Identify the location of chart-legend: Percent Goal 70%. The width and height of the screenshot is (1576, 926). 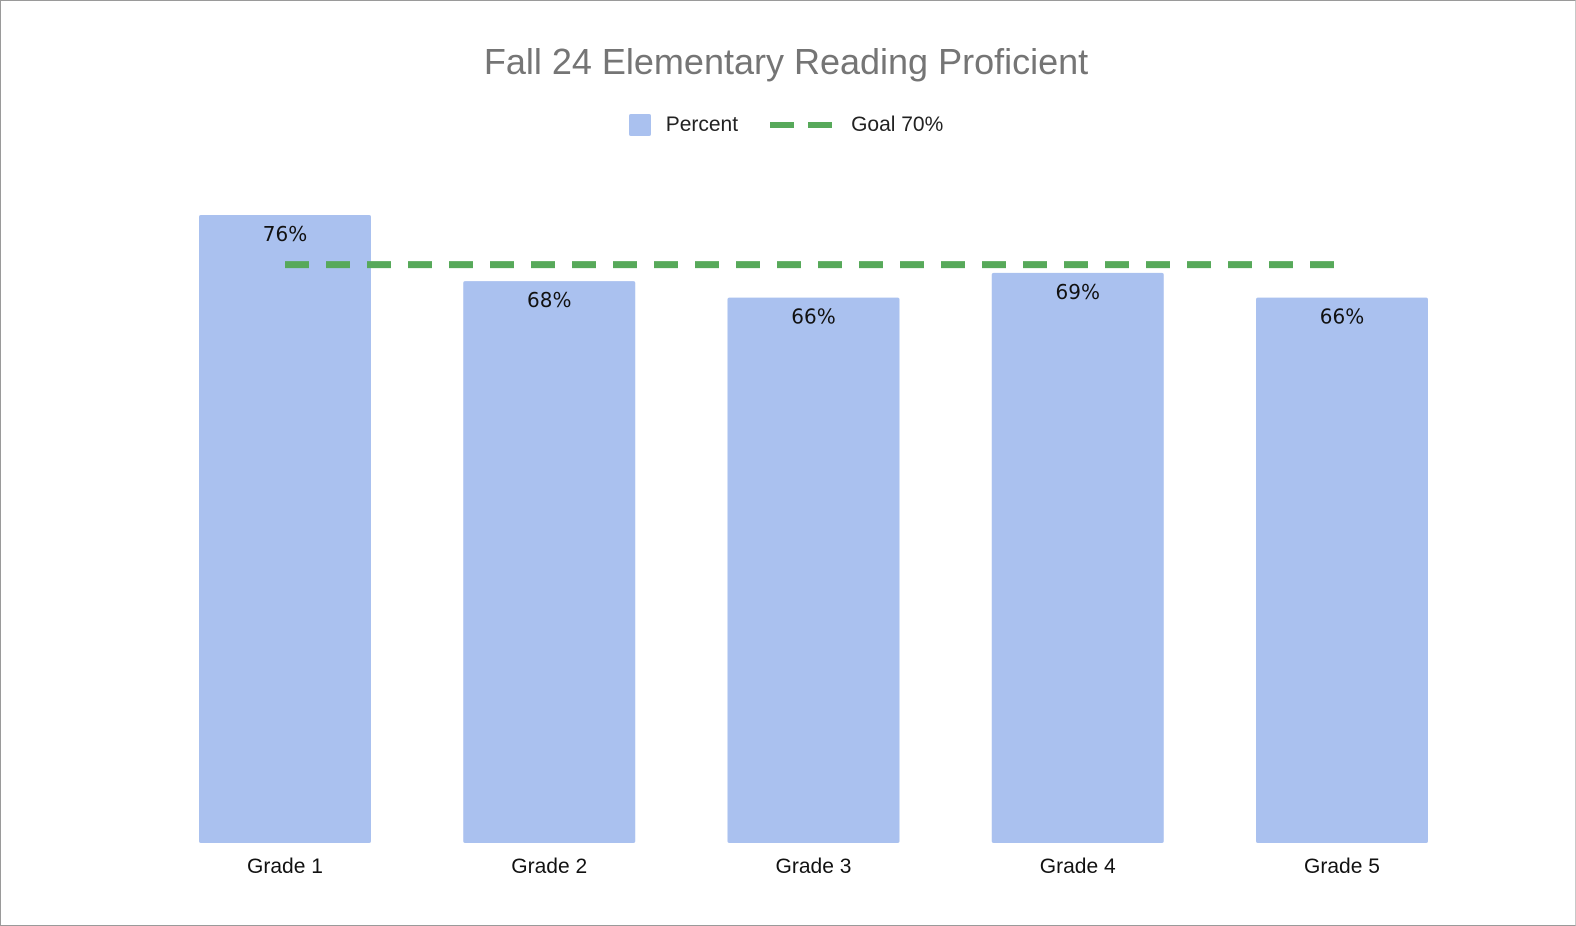
(786, 125).